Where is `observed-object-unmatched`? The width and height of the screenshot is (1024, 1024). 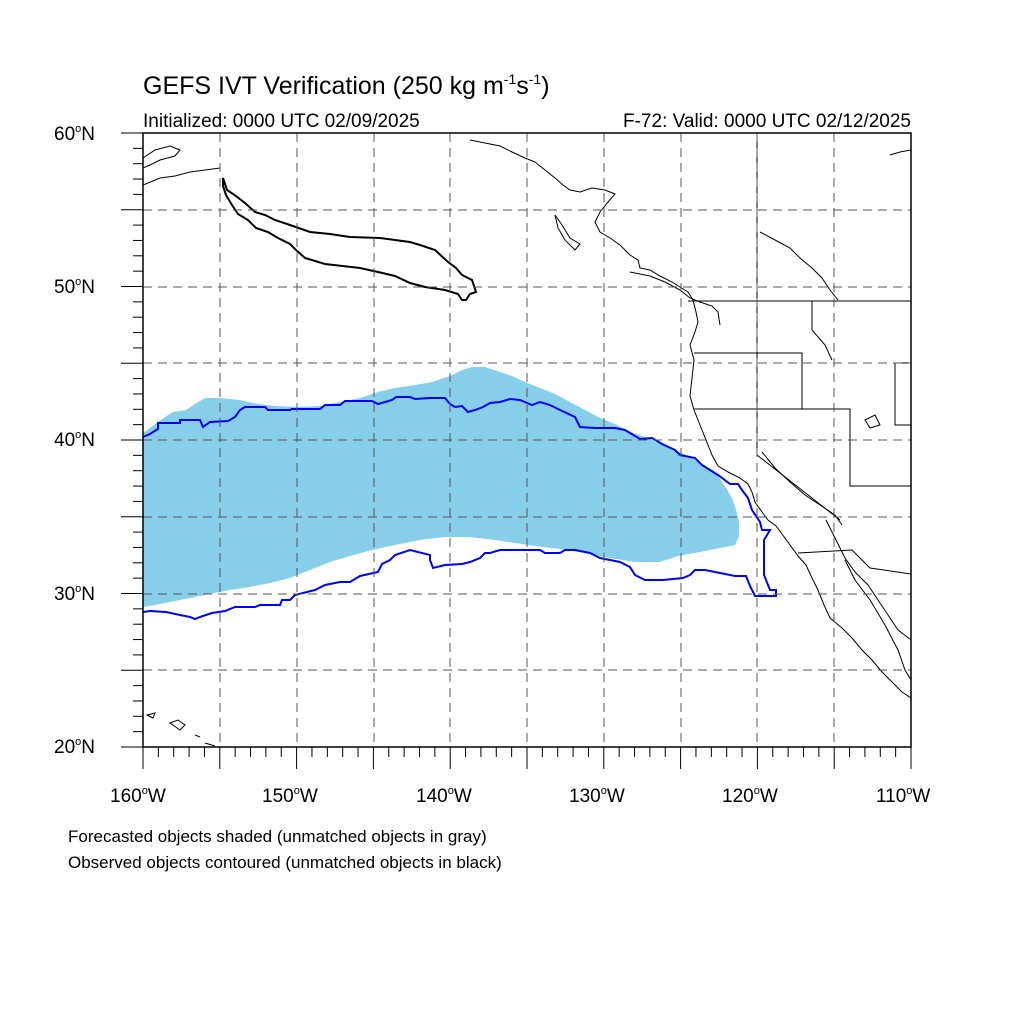 observed-object-unmatched is located at coordinates (350, 239).